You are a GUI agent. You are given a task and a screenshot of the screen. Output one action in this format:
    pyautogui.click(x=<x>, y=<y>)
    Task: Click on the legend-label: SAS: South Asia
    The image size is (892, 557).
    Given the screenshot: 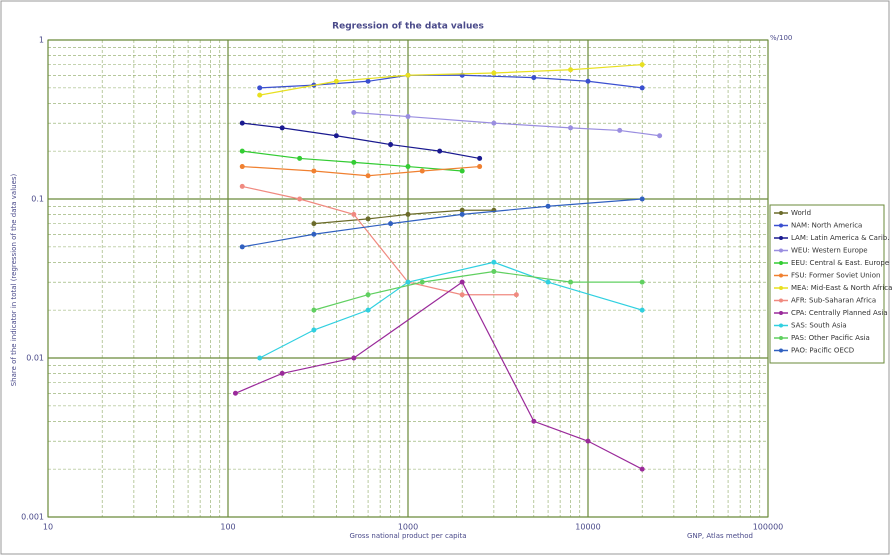 What is the action you would take?
    pyautogui.click(x=819, y=326)
    